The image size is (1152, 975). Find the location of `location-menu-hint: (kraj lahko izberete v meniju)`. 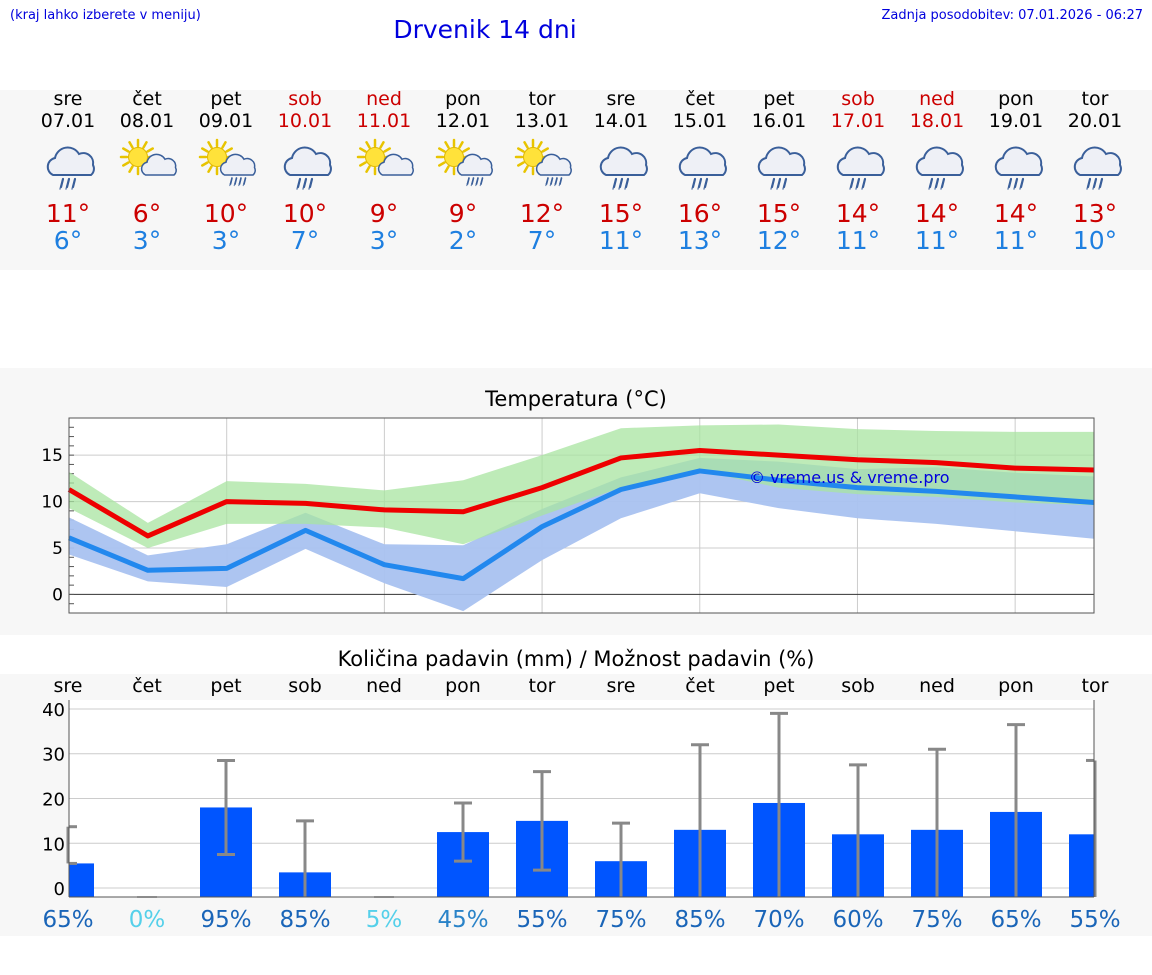

location-menu-hint: (kraj lahko izberete v meniju) is located at coordinates (105, 15).